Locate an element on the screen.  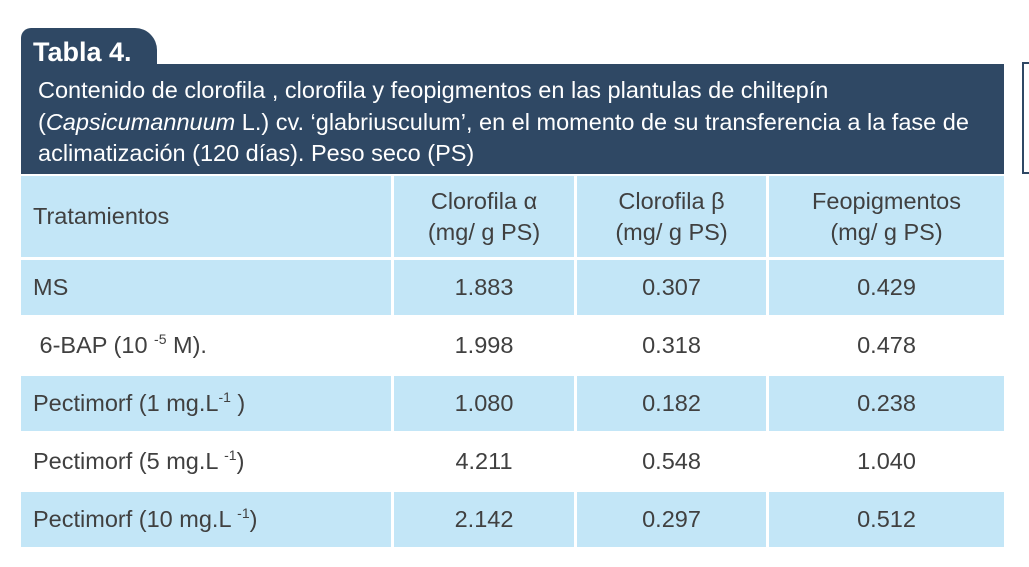
treatment-cell: Pectimorf (5 mg.L -1) is located at coordinates (207, 463).